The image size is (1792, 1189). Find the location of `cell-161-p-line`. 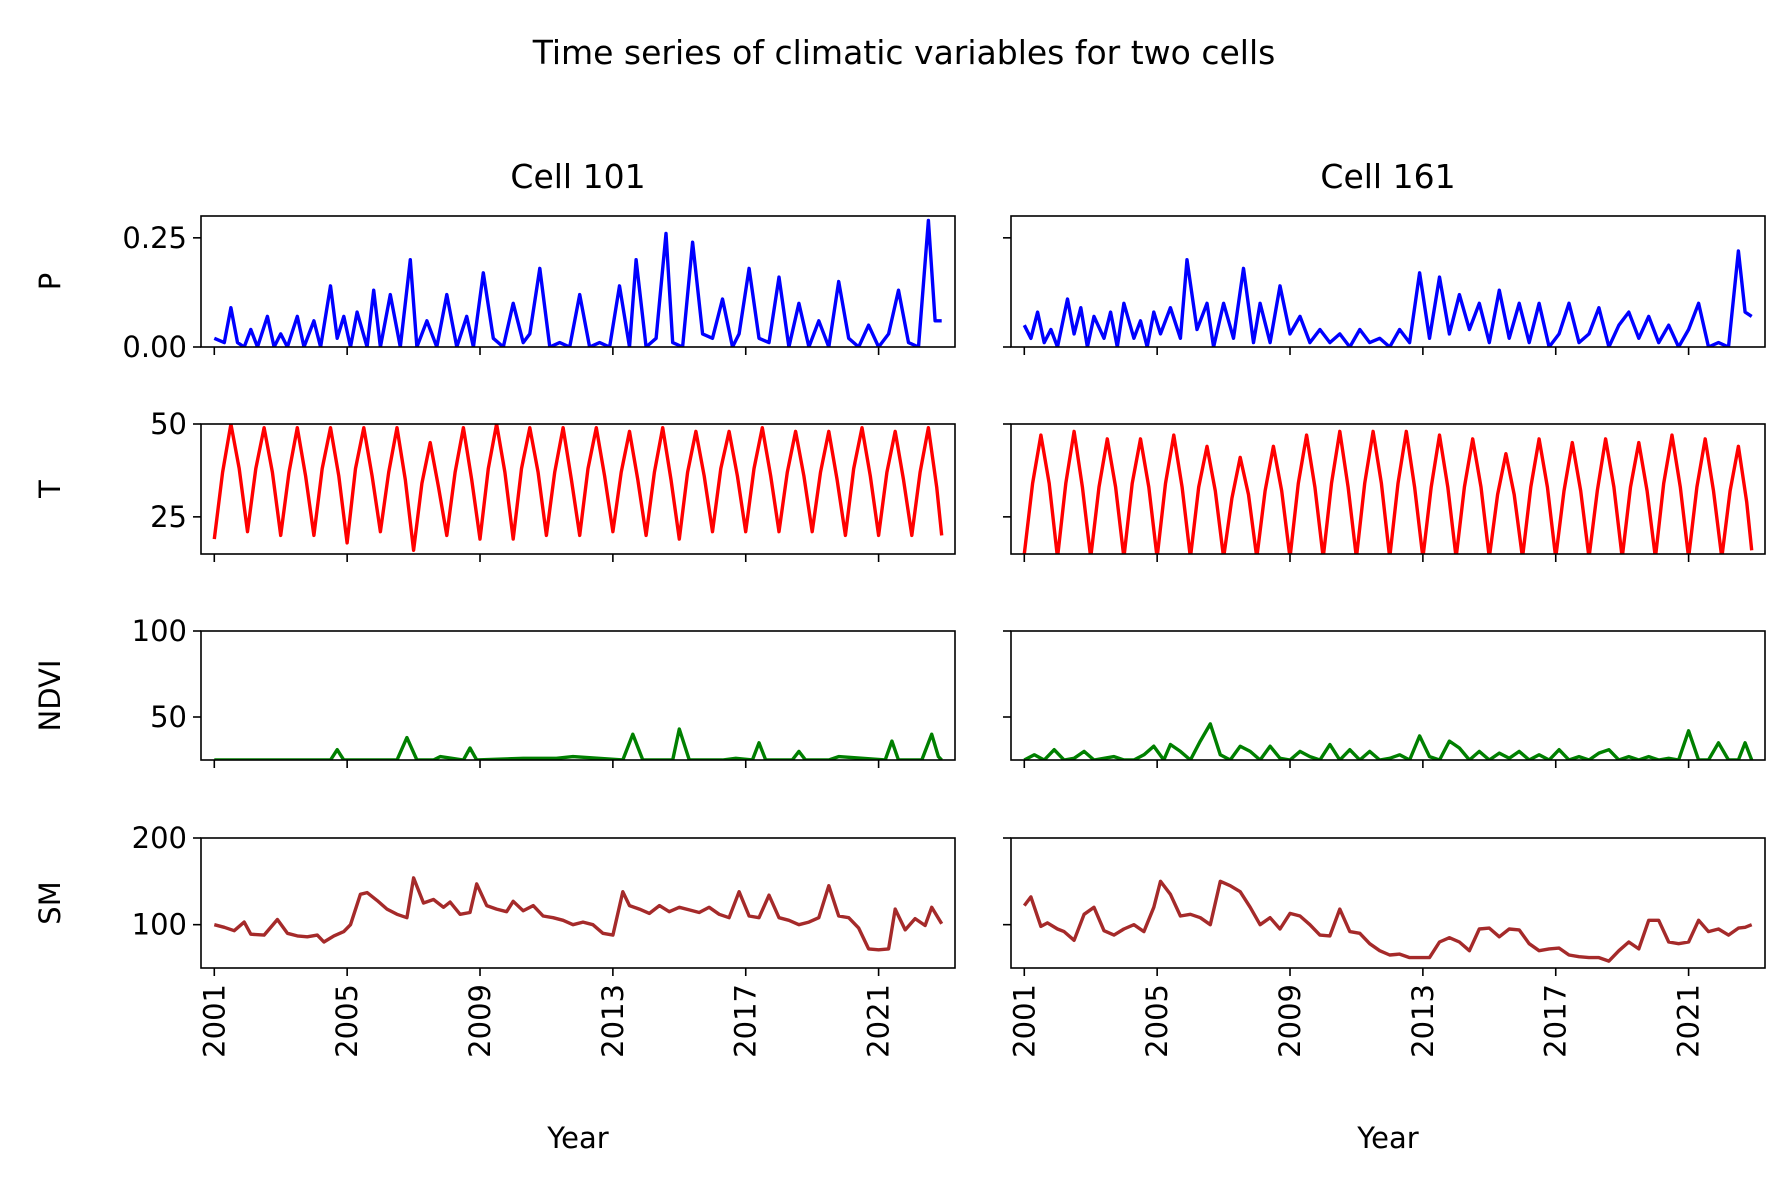

cell-161-p-line is located at coordinates (1387, 298).